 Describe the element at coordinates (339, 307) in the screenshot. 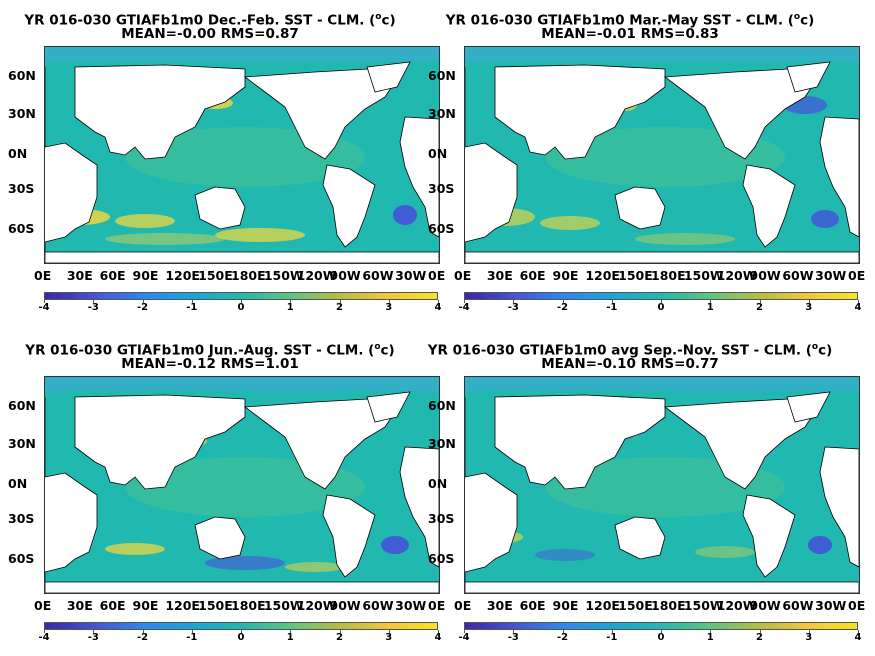

I see `colorbar-tick-label: 2` at that location.